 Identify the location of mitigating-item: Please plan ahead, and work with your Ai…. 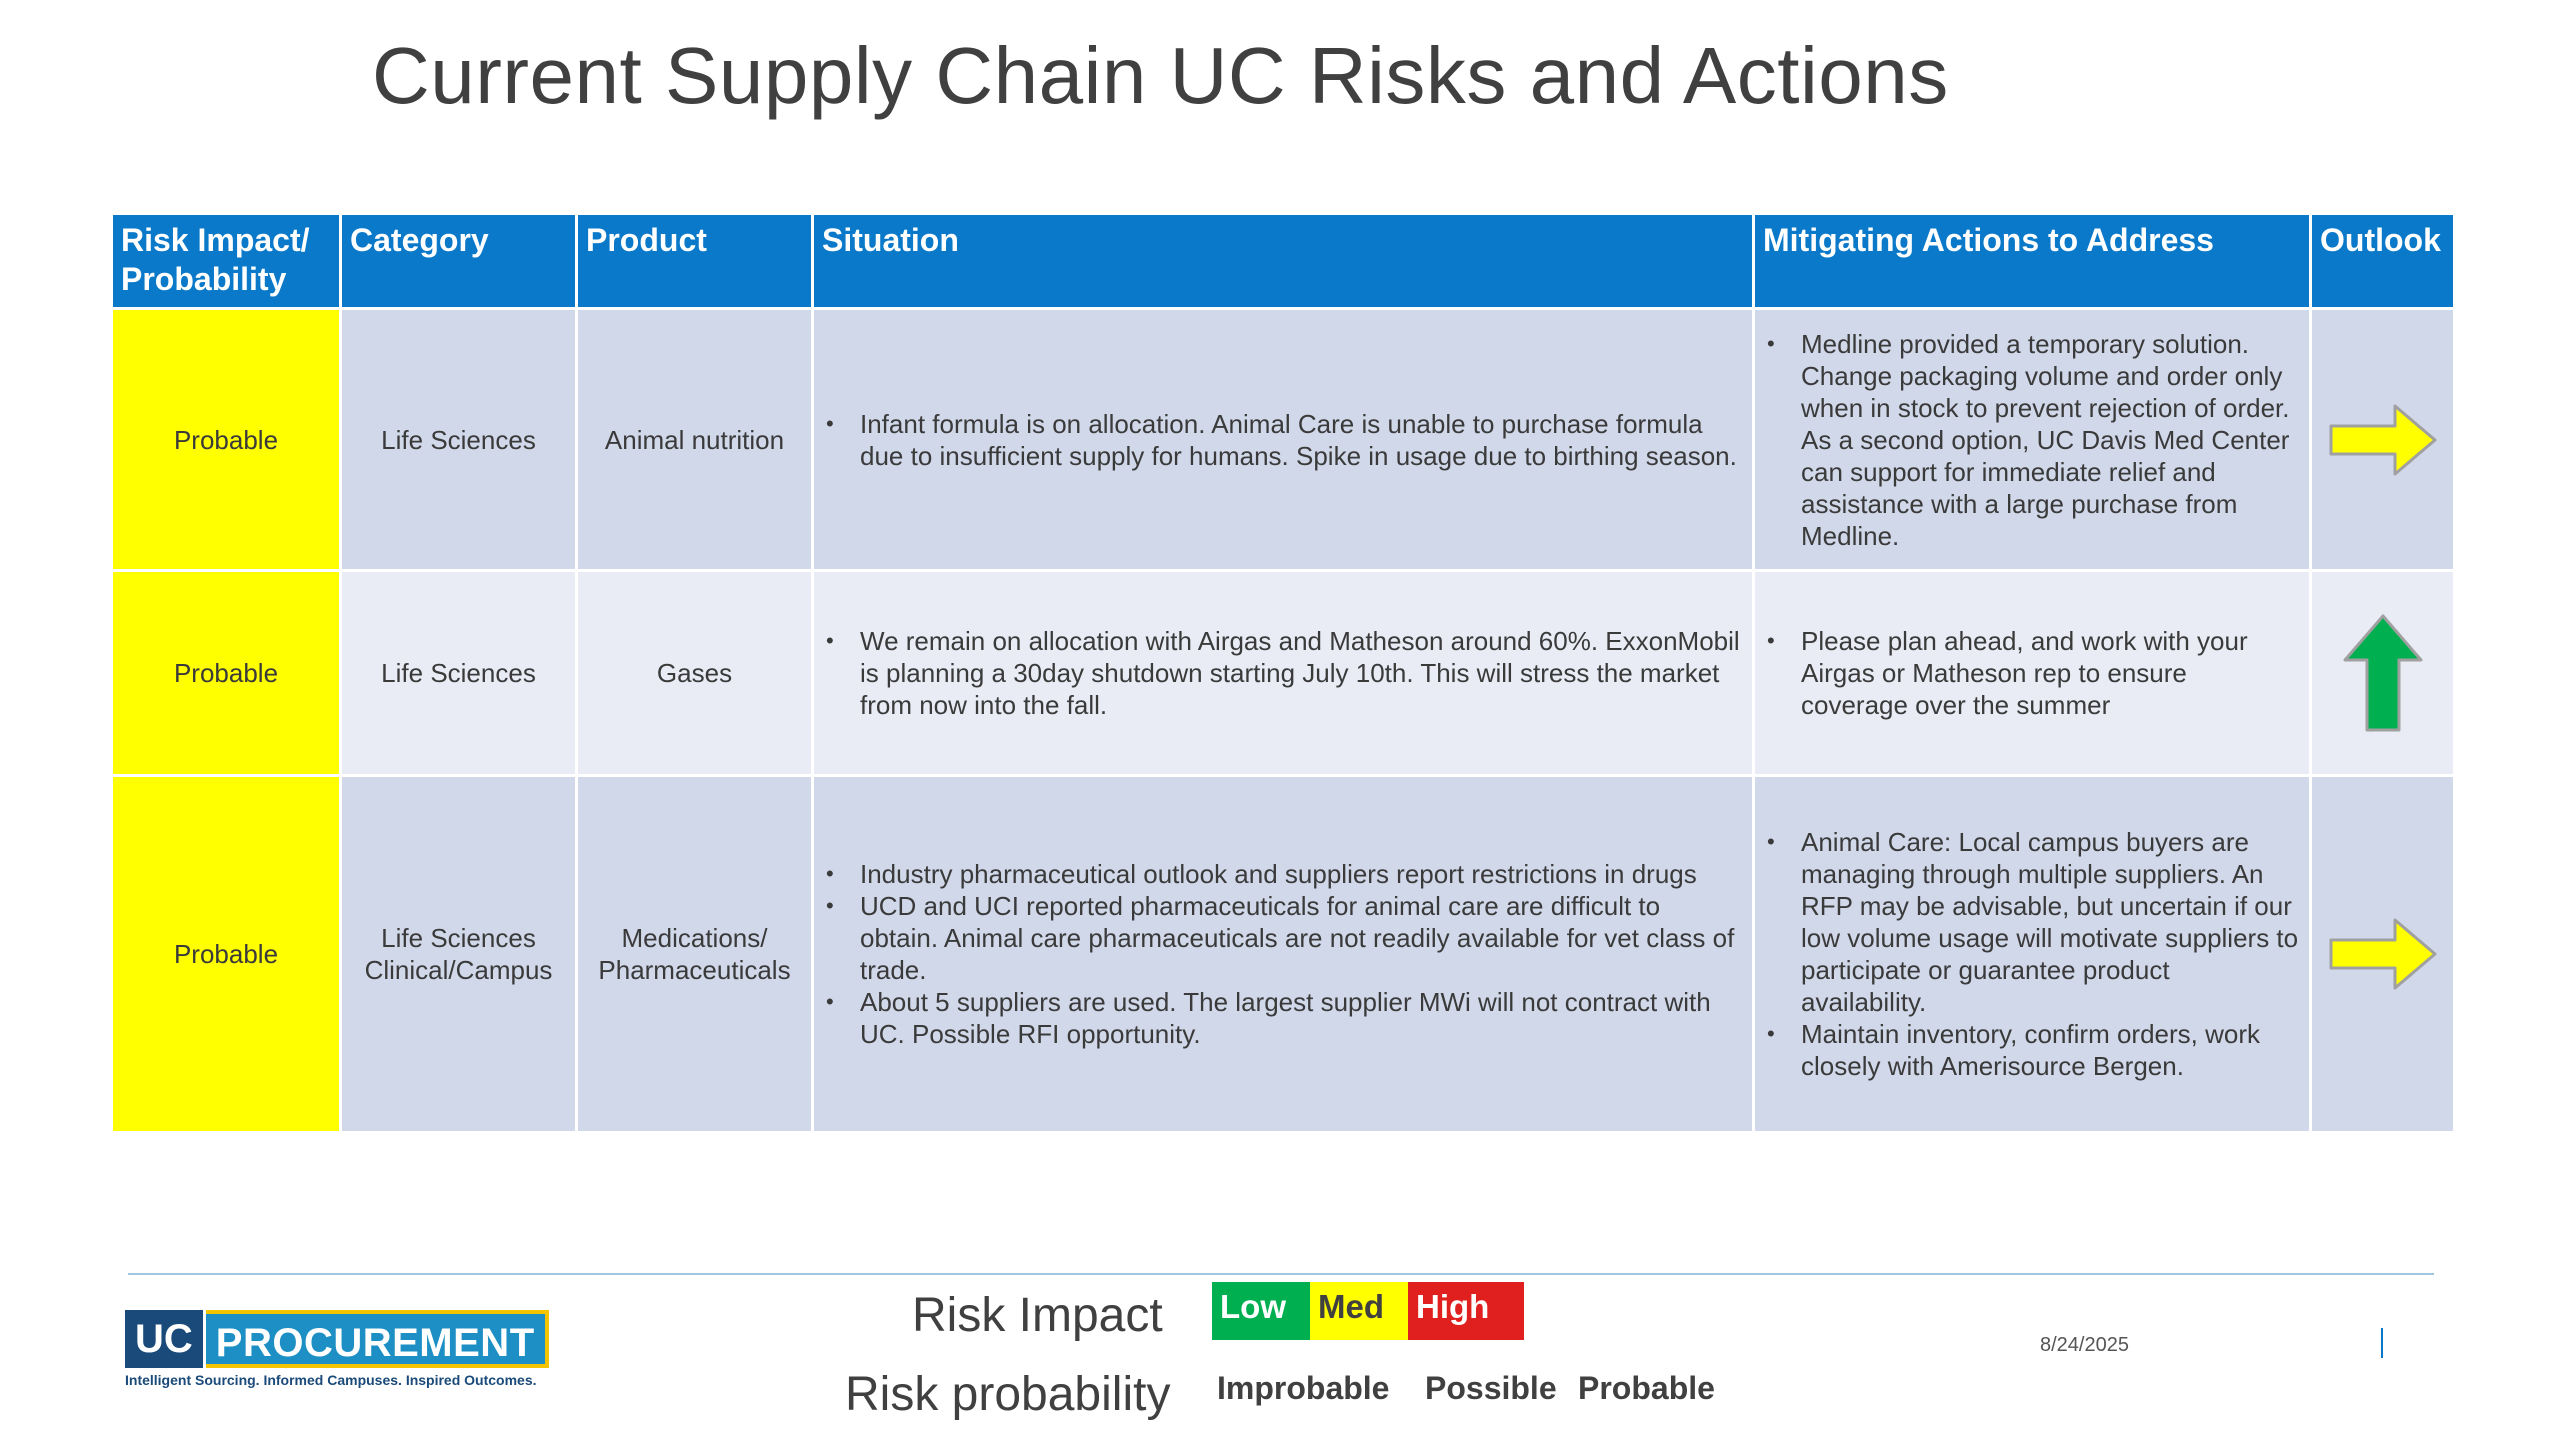
(2033, 673).